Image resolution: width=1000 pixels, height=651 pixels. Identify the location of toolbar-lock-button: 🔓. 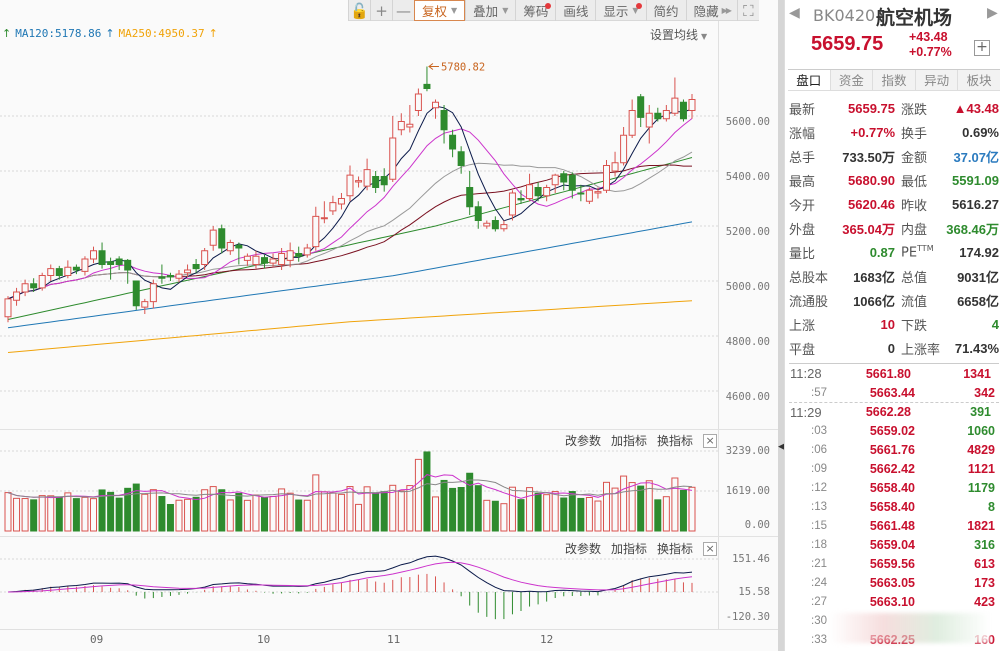
(359, 10).